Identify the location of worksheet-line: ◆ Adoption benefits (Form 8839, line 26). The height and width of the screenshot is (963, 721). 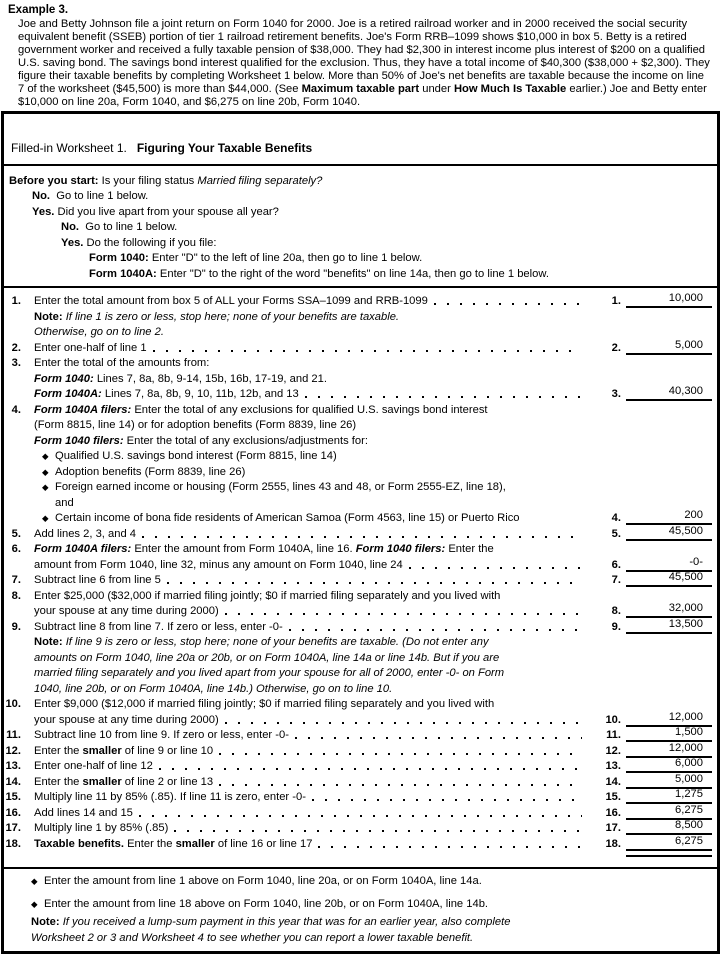
(358, 471).